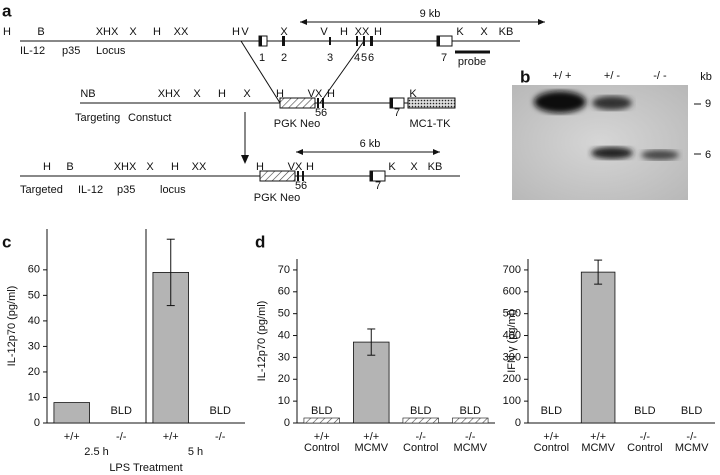 The height and width of the screenshot is (475, 720). What do you see at coordinates (284, 270) in the screenshot?
I see `y-tick-label: 70` at bounding box center [284, 270].